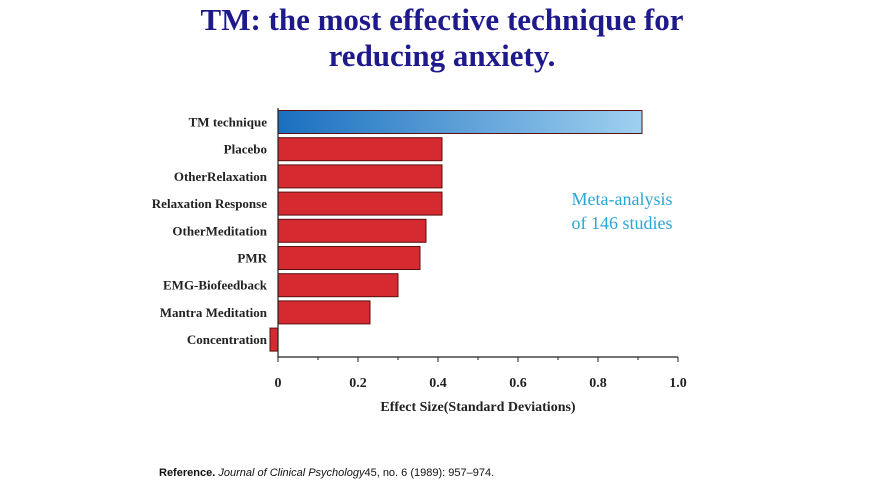 Image resolution: width=884 pixels, height=496 pixels. I want to click on category-label: OtherRelaxation, so click(221, 176).